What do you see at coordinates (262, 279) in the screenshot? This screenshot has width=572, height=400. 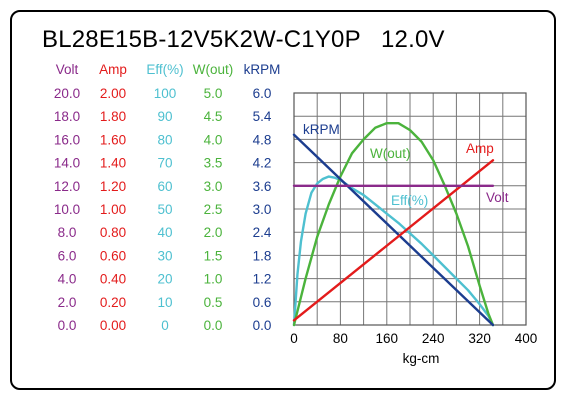 I see `krpm-tick-label: 1.2` at bounding box center [262, 279].